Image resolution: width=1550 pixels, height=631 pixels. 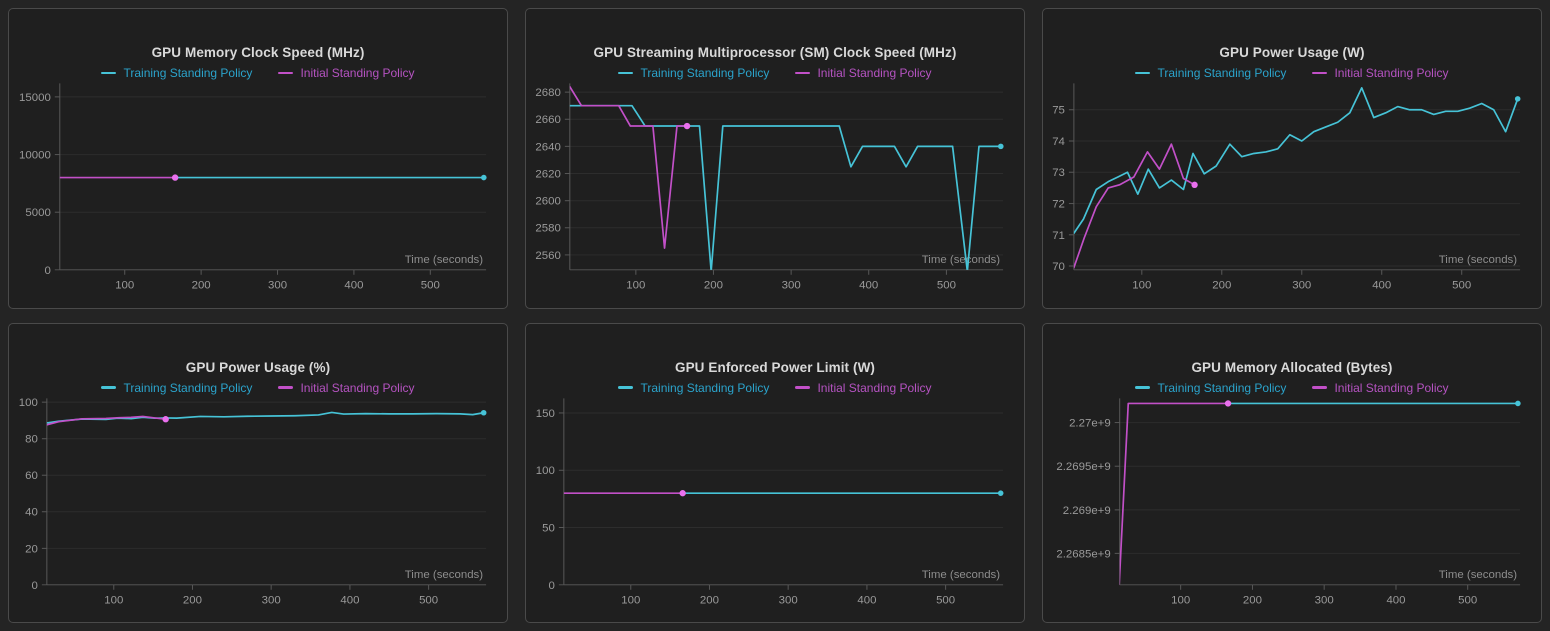 I want to click on svg-text: 150, so click(x=545, y=413).